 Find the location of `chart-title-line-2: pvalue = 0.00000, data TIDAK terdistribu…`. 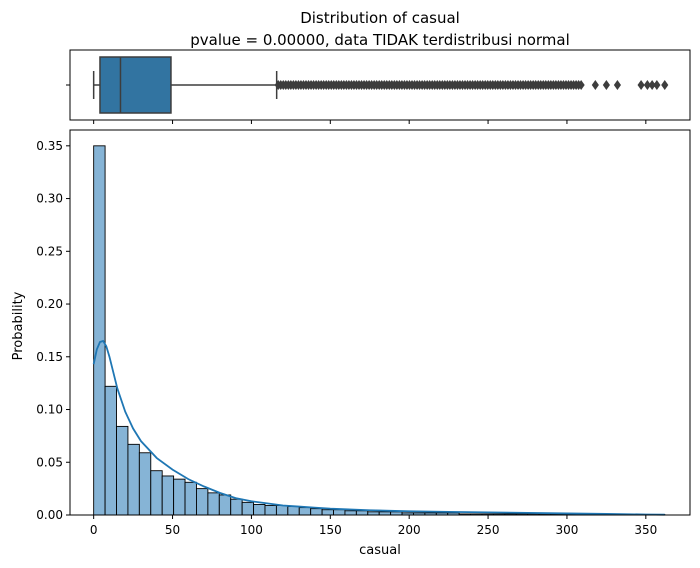

chart-title-line-2: pvalue = 0.00000, data TIDAK terdistribu… is located at coordinates (380, 40).